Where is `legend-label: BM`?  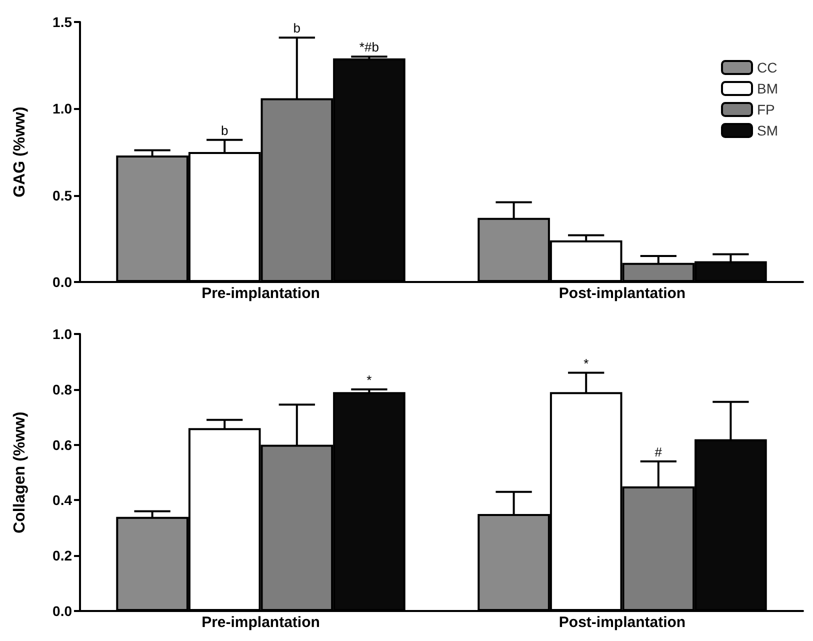
legend-label: BM is located at coordinates (767, 88).